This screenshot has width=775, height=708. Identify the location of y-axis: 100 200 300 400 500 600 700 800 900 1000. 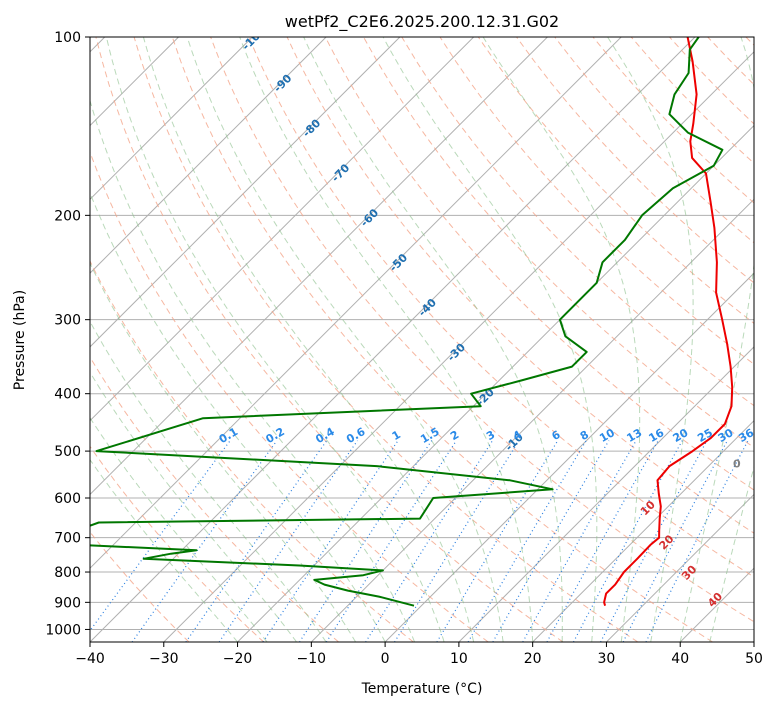
(67, 334).